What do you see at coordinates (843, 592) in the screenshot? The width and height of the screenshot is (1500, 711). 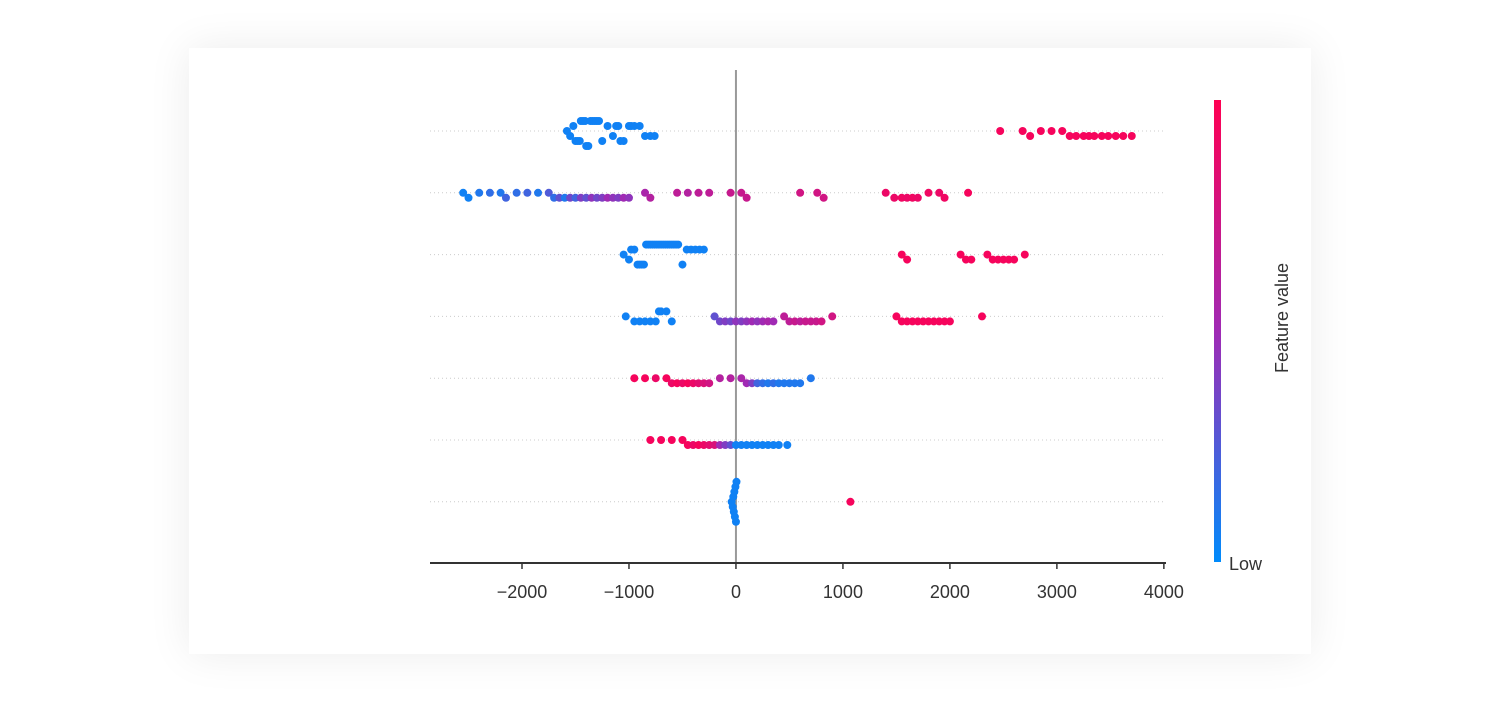 I see `x-tick-label: 1000` at bounding box center [843, 592].